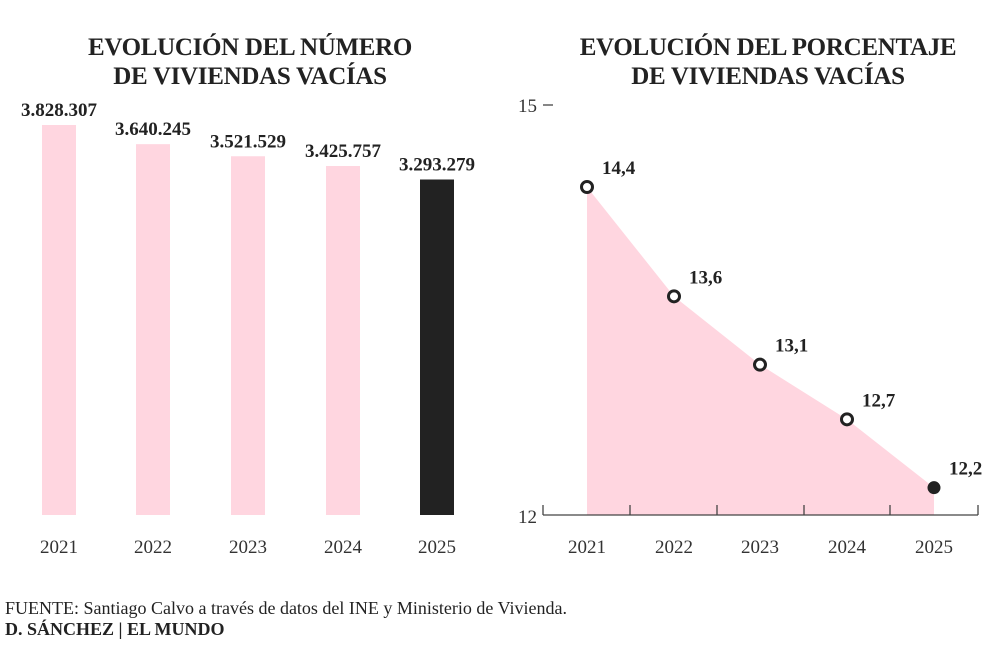  What do you see at coordinates (674, 547) in the screenshot?
I see `area-x-tick-label: 2022` at bounding box center [674, 547].